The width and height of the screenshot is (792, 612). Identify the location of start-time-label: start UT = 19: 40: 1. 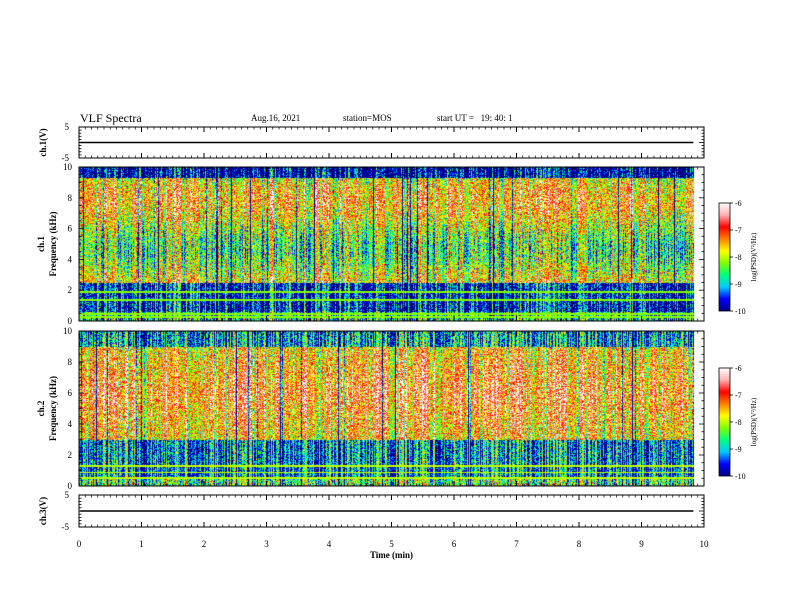
(475, 118).